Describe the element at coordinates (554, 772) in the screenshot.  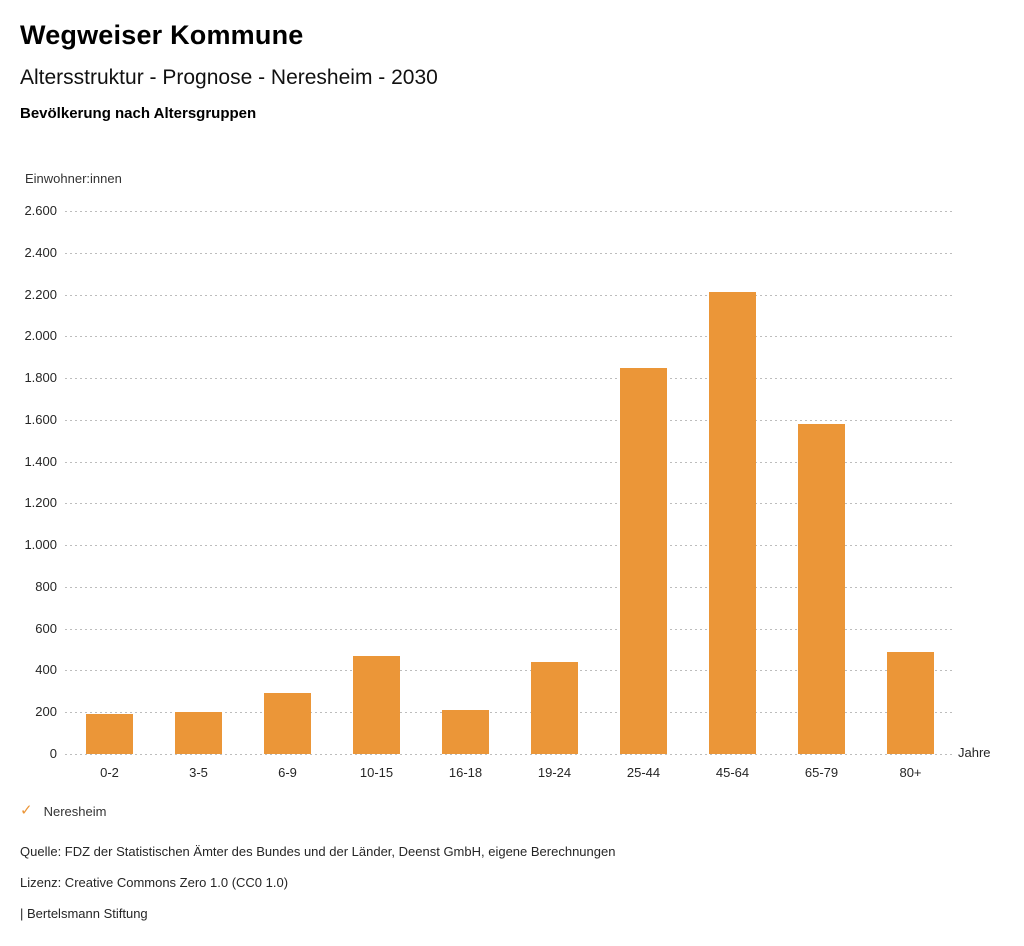
I see `x-axis-tick-label: 19-24` at that location.